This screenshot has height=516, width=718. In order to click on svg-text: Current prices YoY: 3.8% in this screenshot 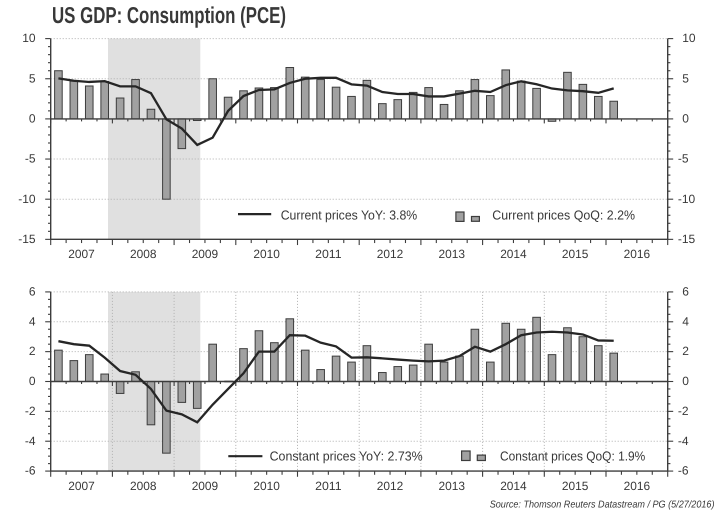, I will do `click(349, 215)`.